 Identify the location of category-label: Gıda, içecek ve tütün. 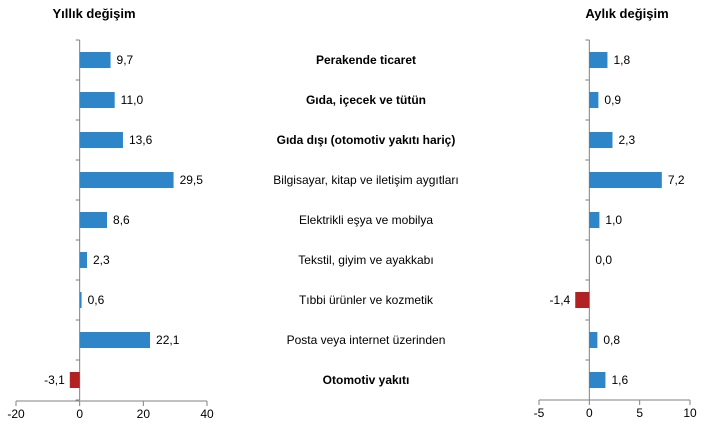
(366, 100).